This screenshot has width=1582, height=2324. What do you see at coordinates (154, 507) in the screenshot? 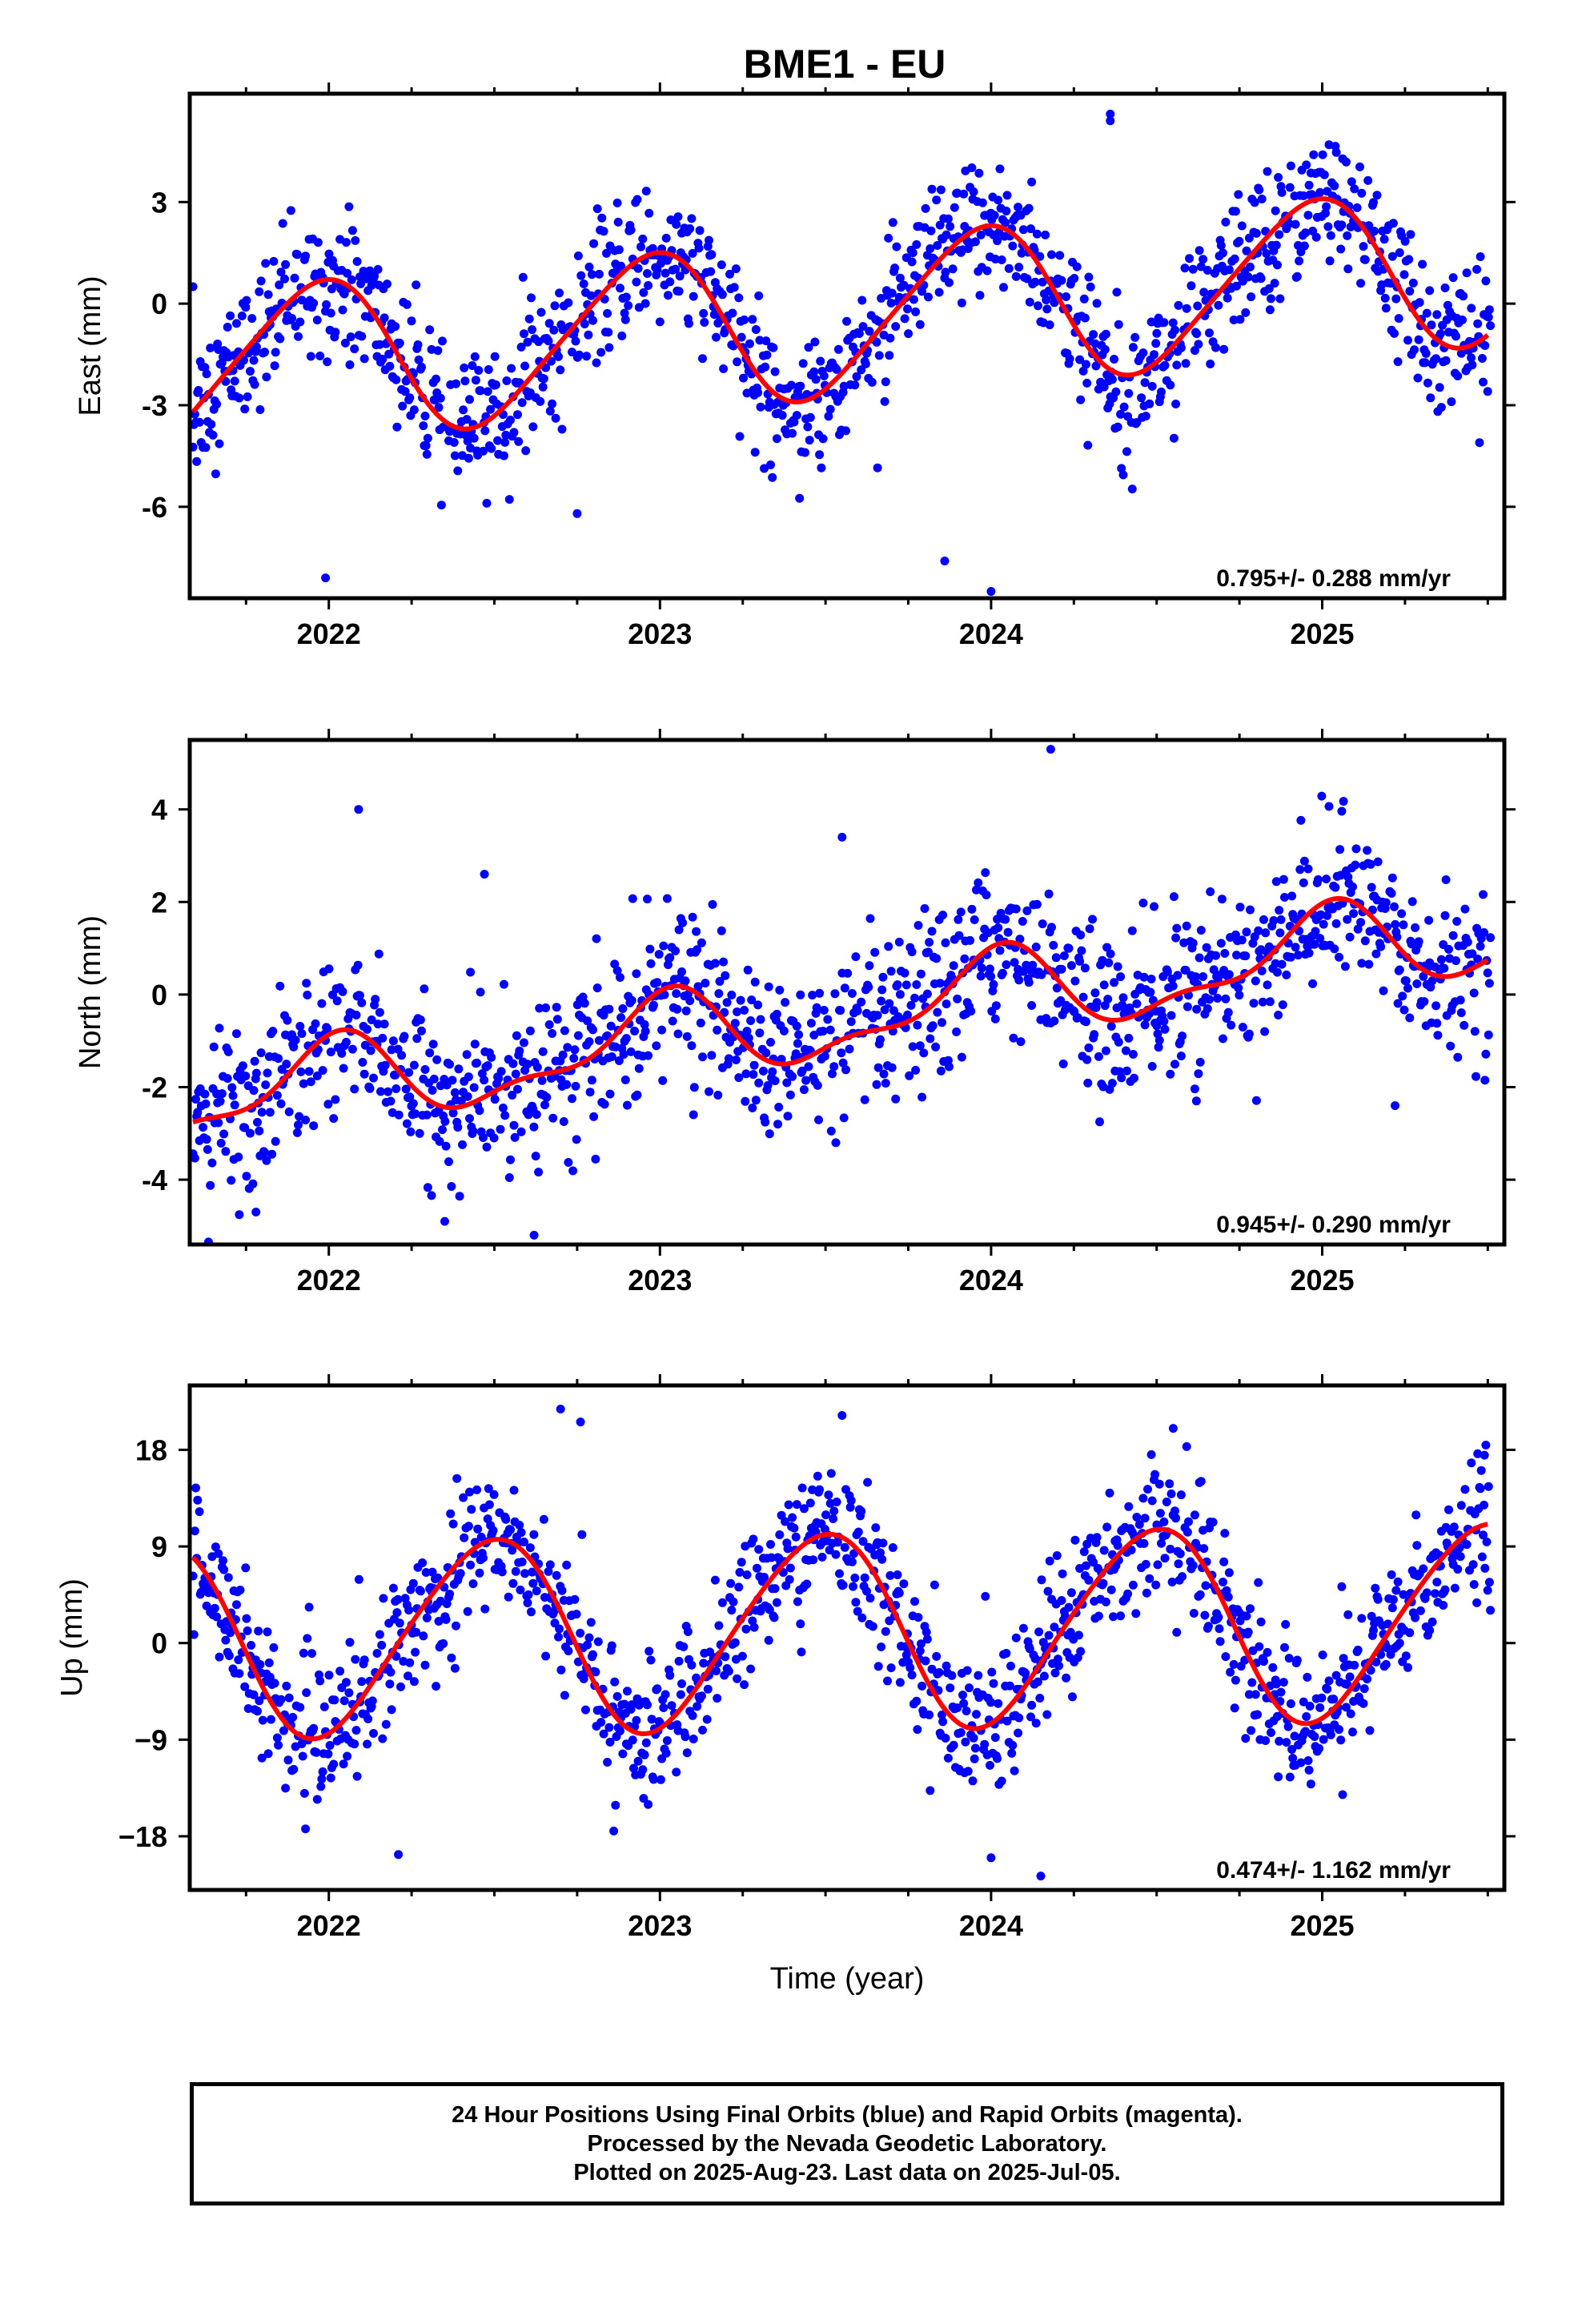
I see `east-y-tick-label: -6` at bounding box center [154, 507].